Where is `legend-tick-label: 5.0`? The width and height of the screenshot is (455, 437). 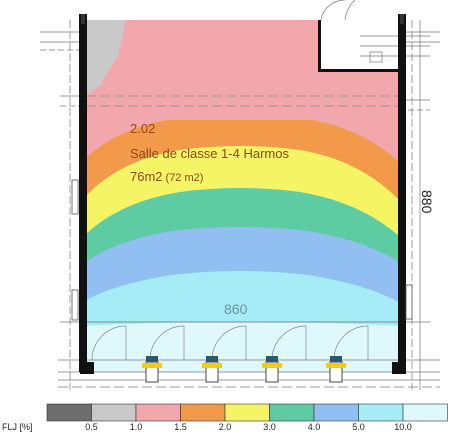
legend-tick-label: 5.0 is located at coordinates (358, 427).